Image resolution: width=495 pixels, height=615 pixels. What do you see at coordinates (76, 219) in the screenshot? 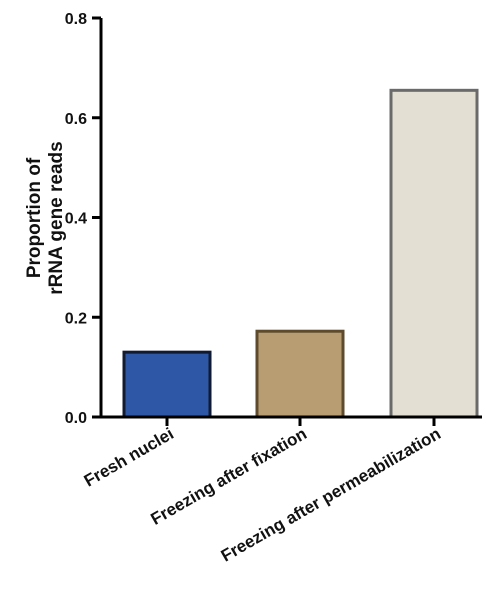
I see `y-tick-label: 0.4` at bounding box center [76, 219].